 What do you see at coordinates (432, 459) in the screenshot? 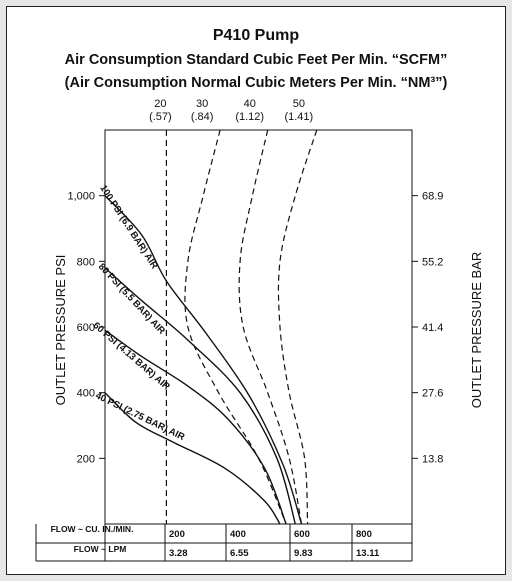
I see `y-tick-label-right-0: 13.8` at bounding box center [432, 459].